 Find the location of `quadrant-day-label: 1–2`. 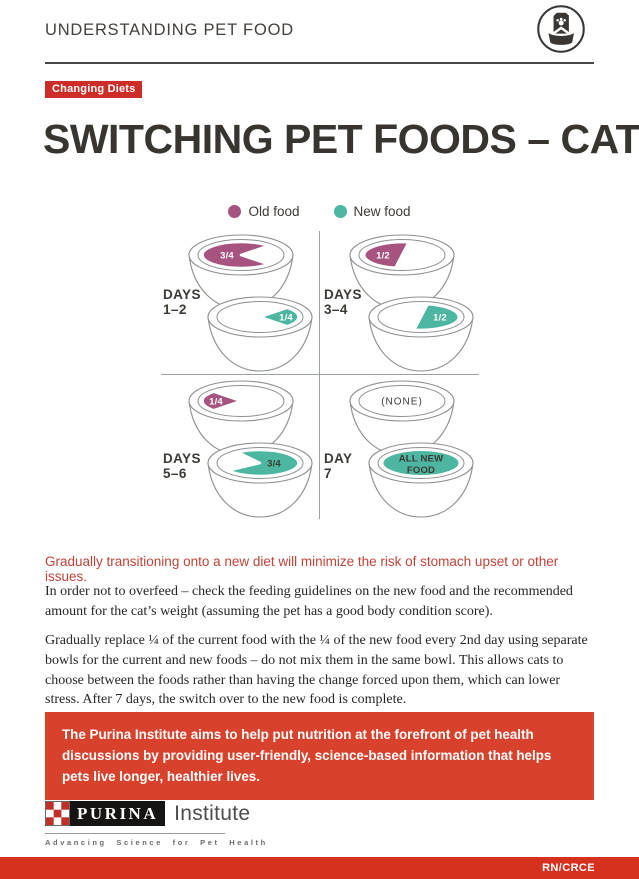

quadrant-day-label: 1–2 is located at coordinates (175, 309).